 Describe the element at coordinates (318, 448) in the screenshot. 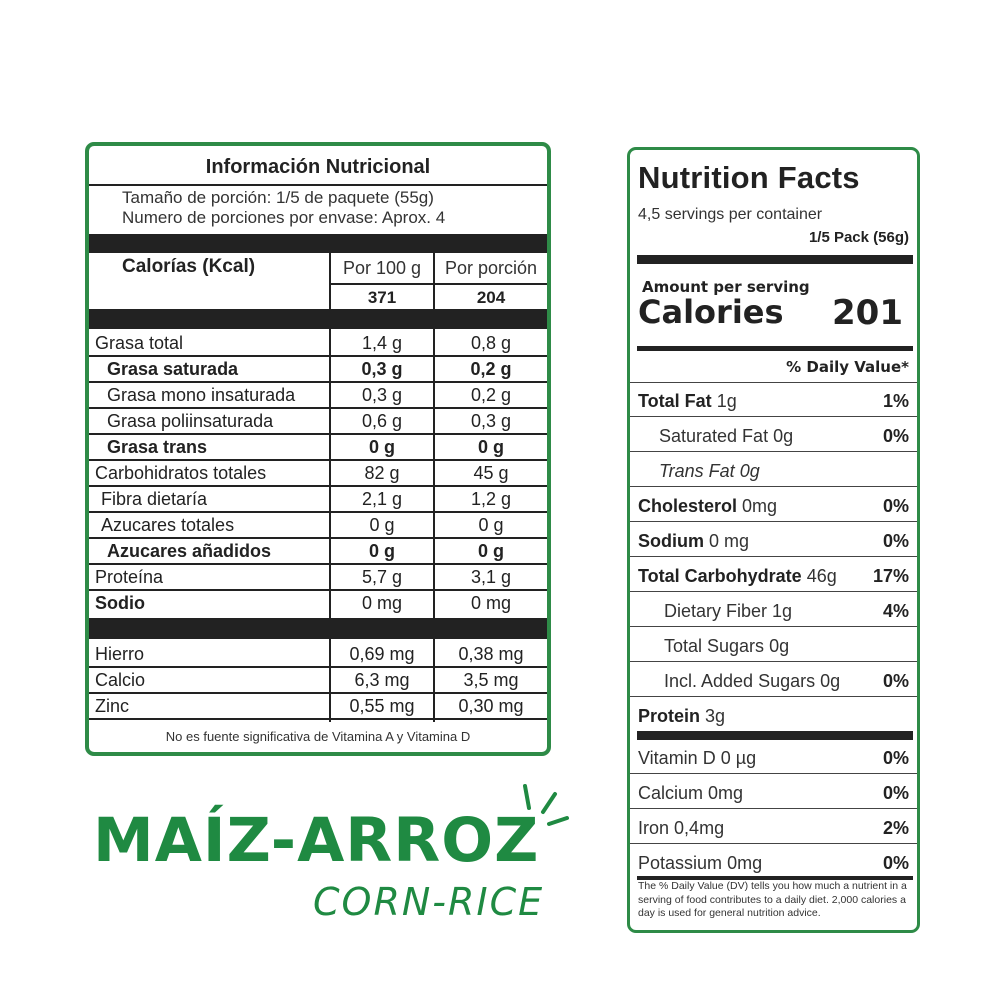

I see `es-row-grasa-trans: Grasa trans 0 g 0 g` at that location.